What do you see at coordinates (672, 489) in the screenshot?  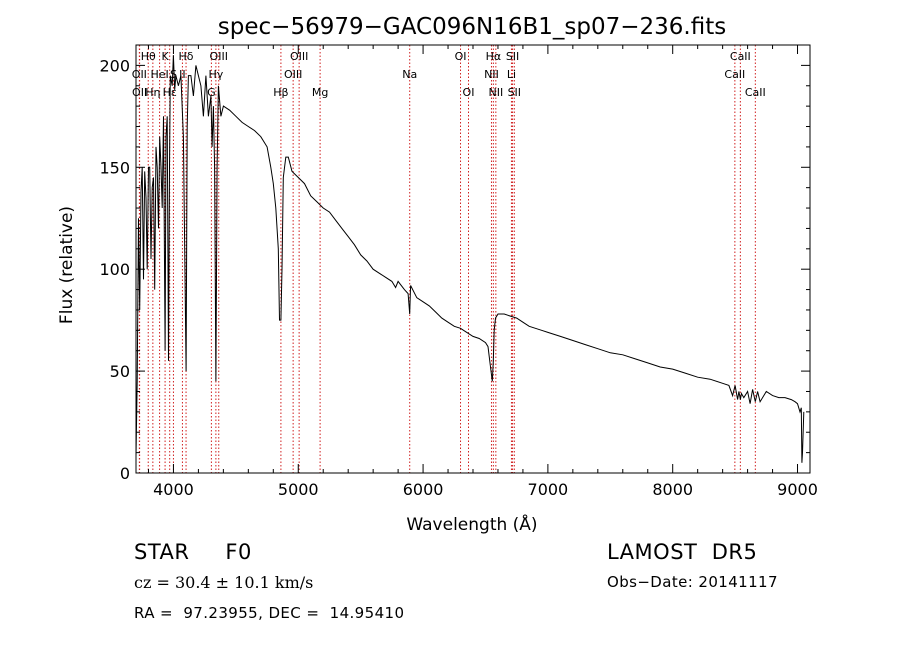 I see `x-tick-label: 8000` at bounding box center [672, 489].